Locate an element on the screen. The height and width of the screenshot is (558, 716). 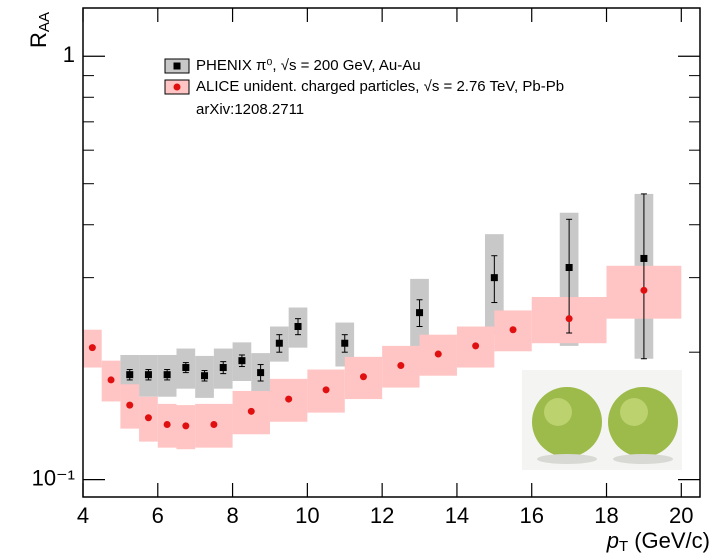
y-tick-label: 1 is located at coordinates (69, 54).